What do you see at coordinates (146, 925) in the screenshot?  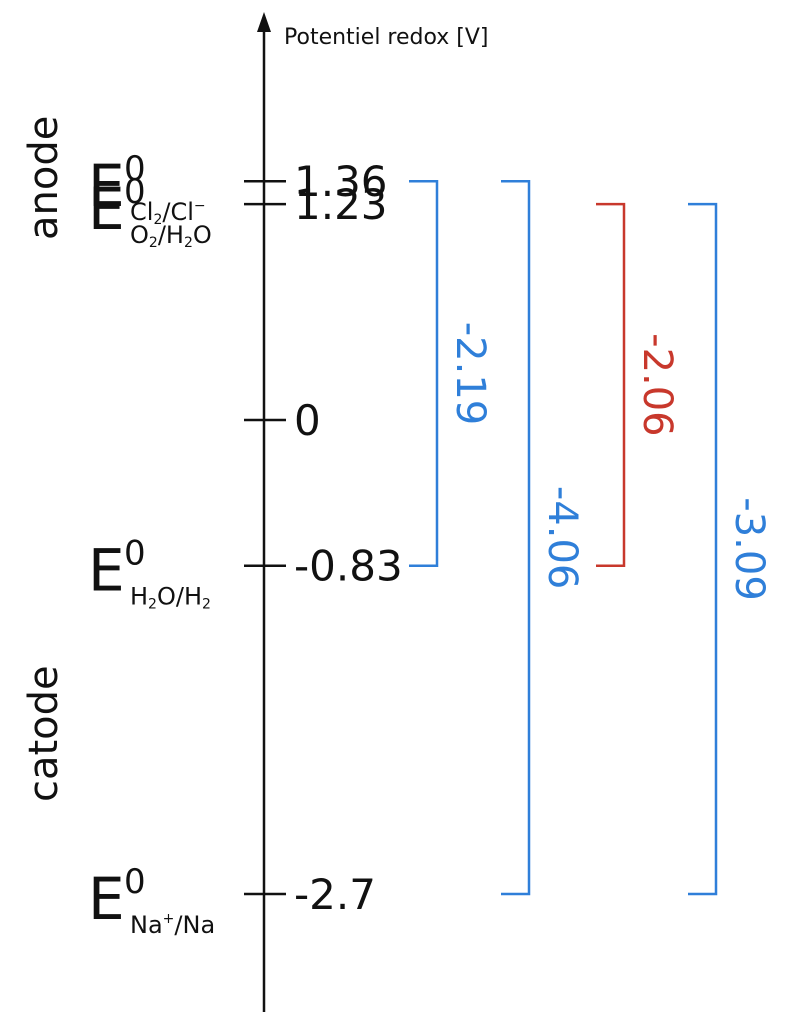 I see `couple-part: Na` at bounding box center [146, 925].